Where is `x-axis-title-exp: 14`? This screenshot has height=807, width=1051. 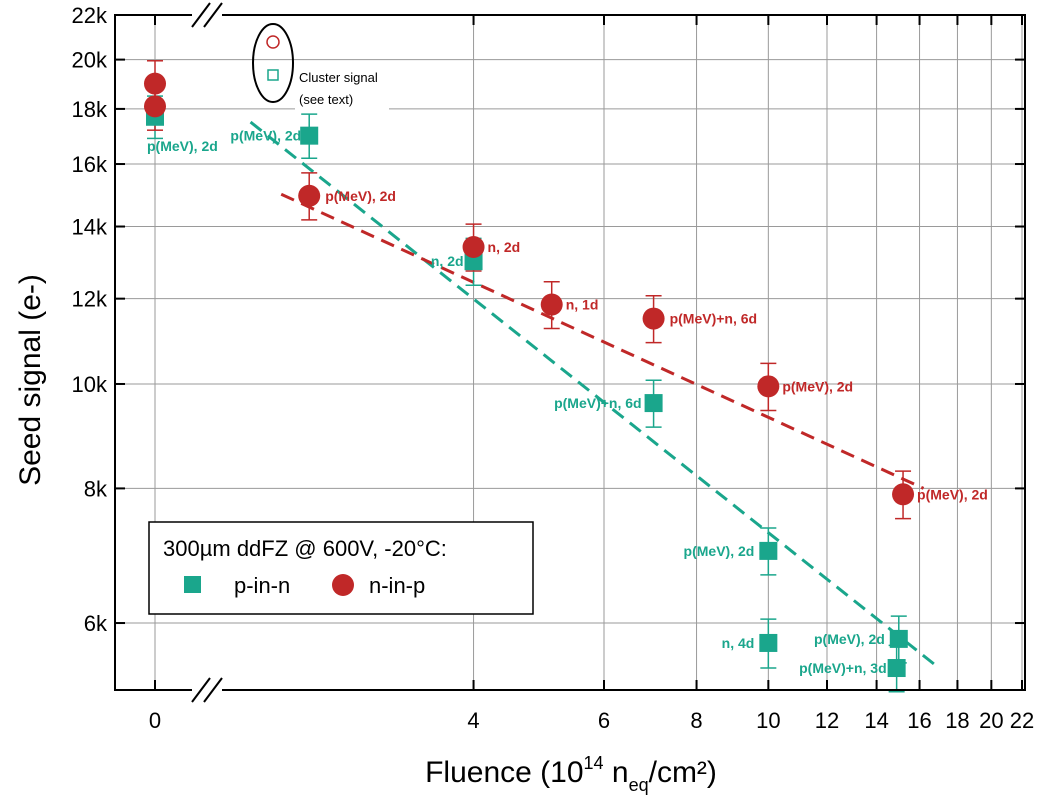 x-axis-title-exp: 14 is located at coordinates (594, 763).